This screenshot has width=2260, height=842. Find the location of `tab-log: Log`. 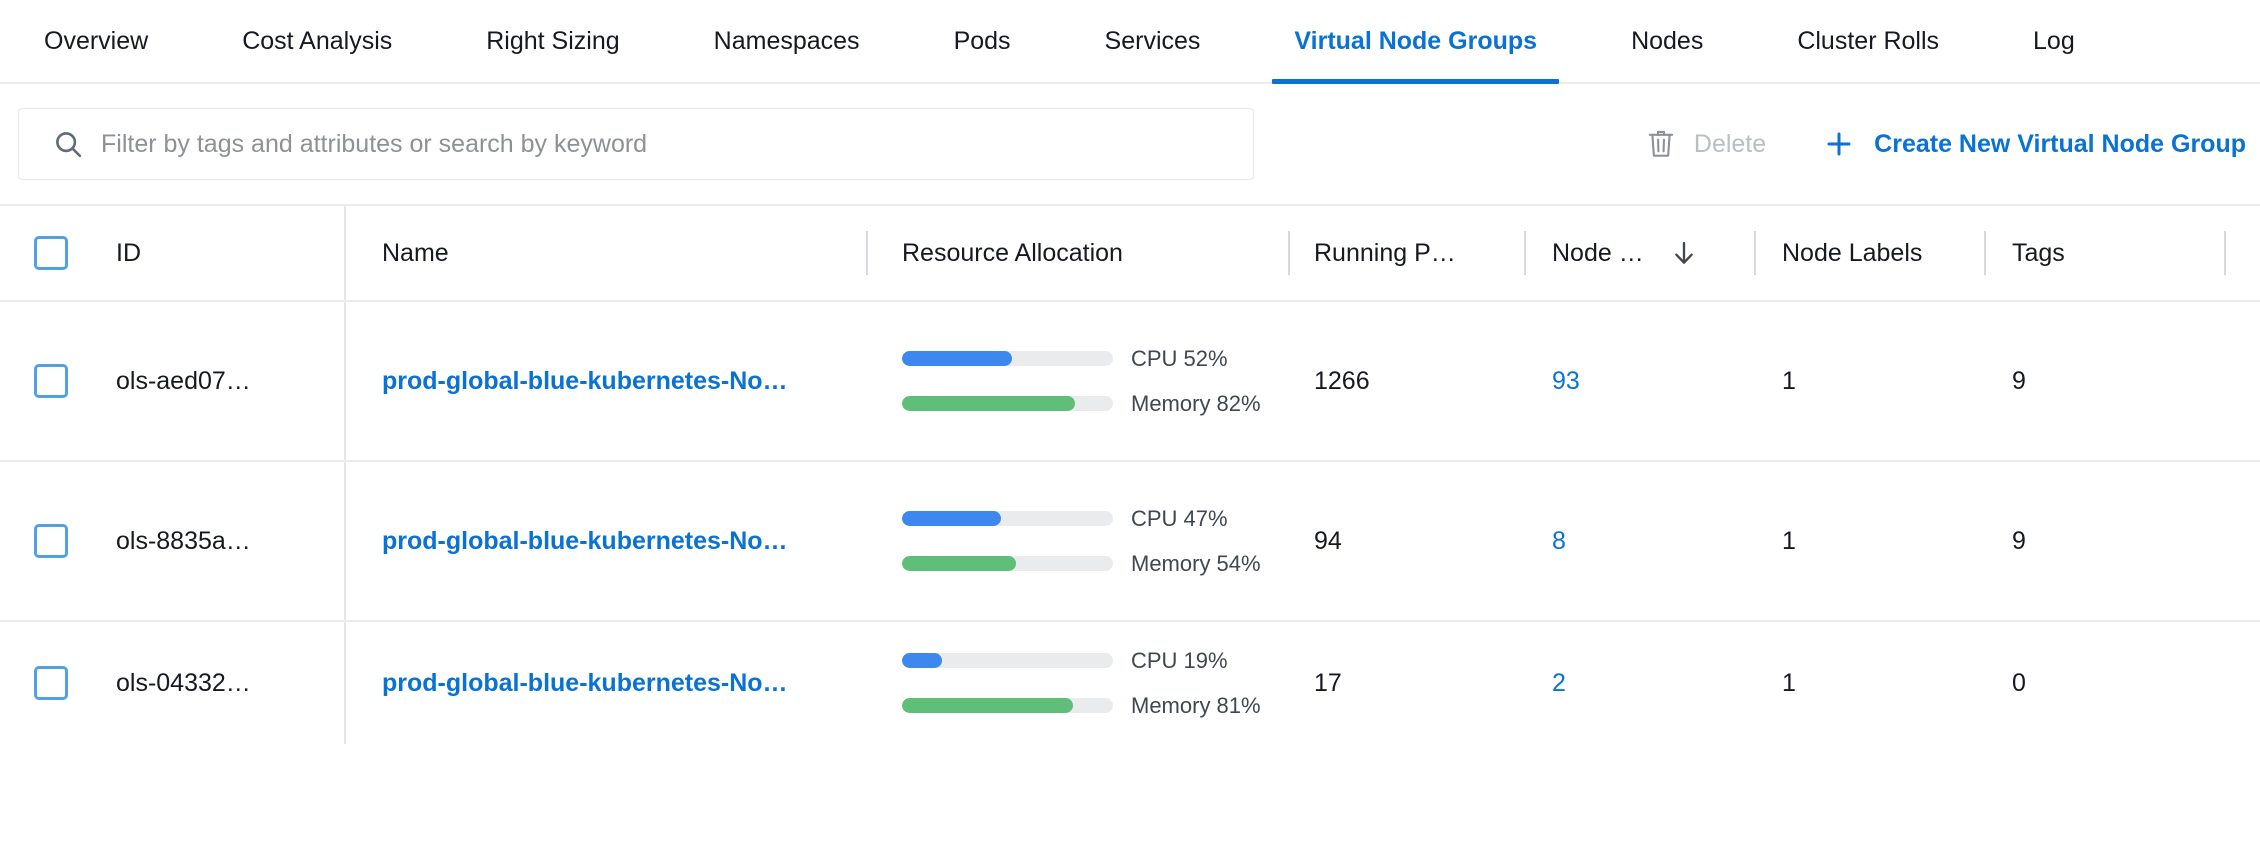

tab-log: Log is located at coordinates (2054, 55).